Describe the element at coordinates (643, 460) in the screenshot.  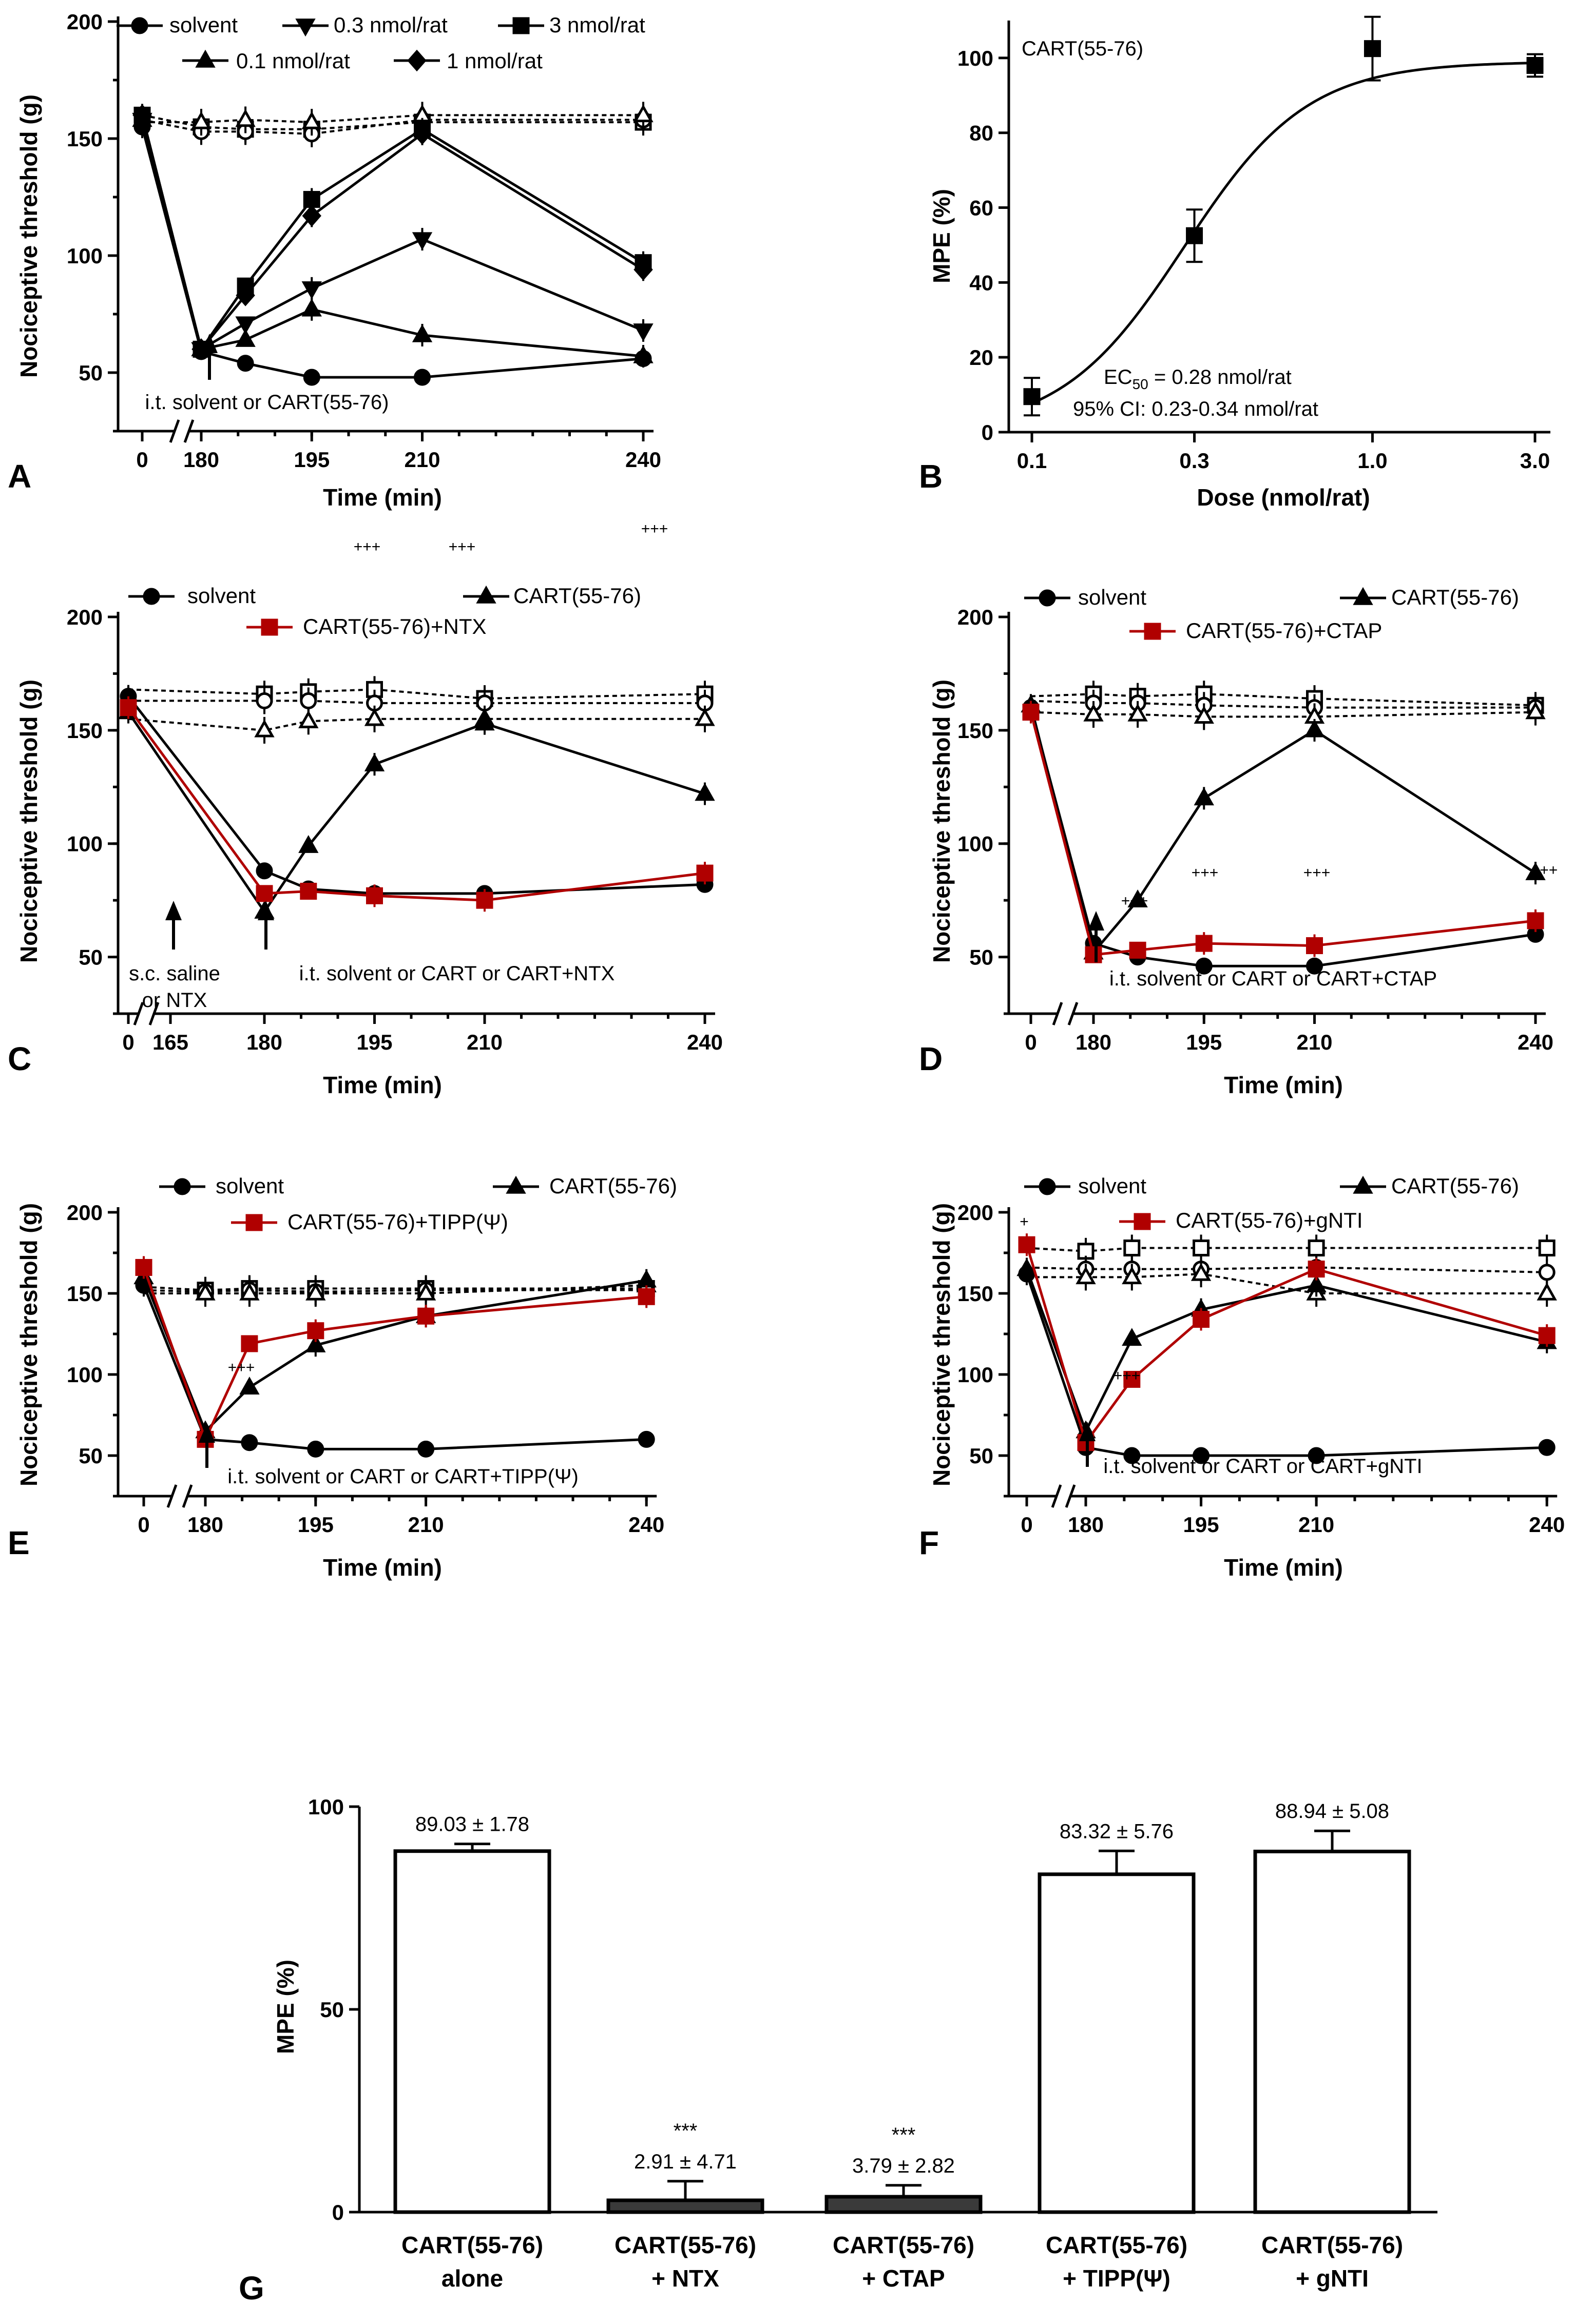
I see `panel-a-xtick-label-4: 240` at that location.